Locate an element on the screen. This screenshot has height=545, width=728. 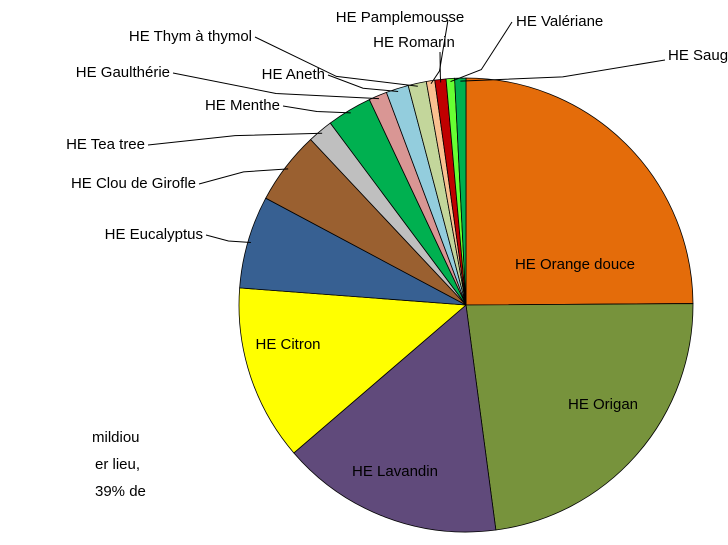
slice-label: HE Valériane is located at coordinates (559, 21).